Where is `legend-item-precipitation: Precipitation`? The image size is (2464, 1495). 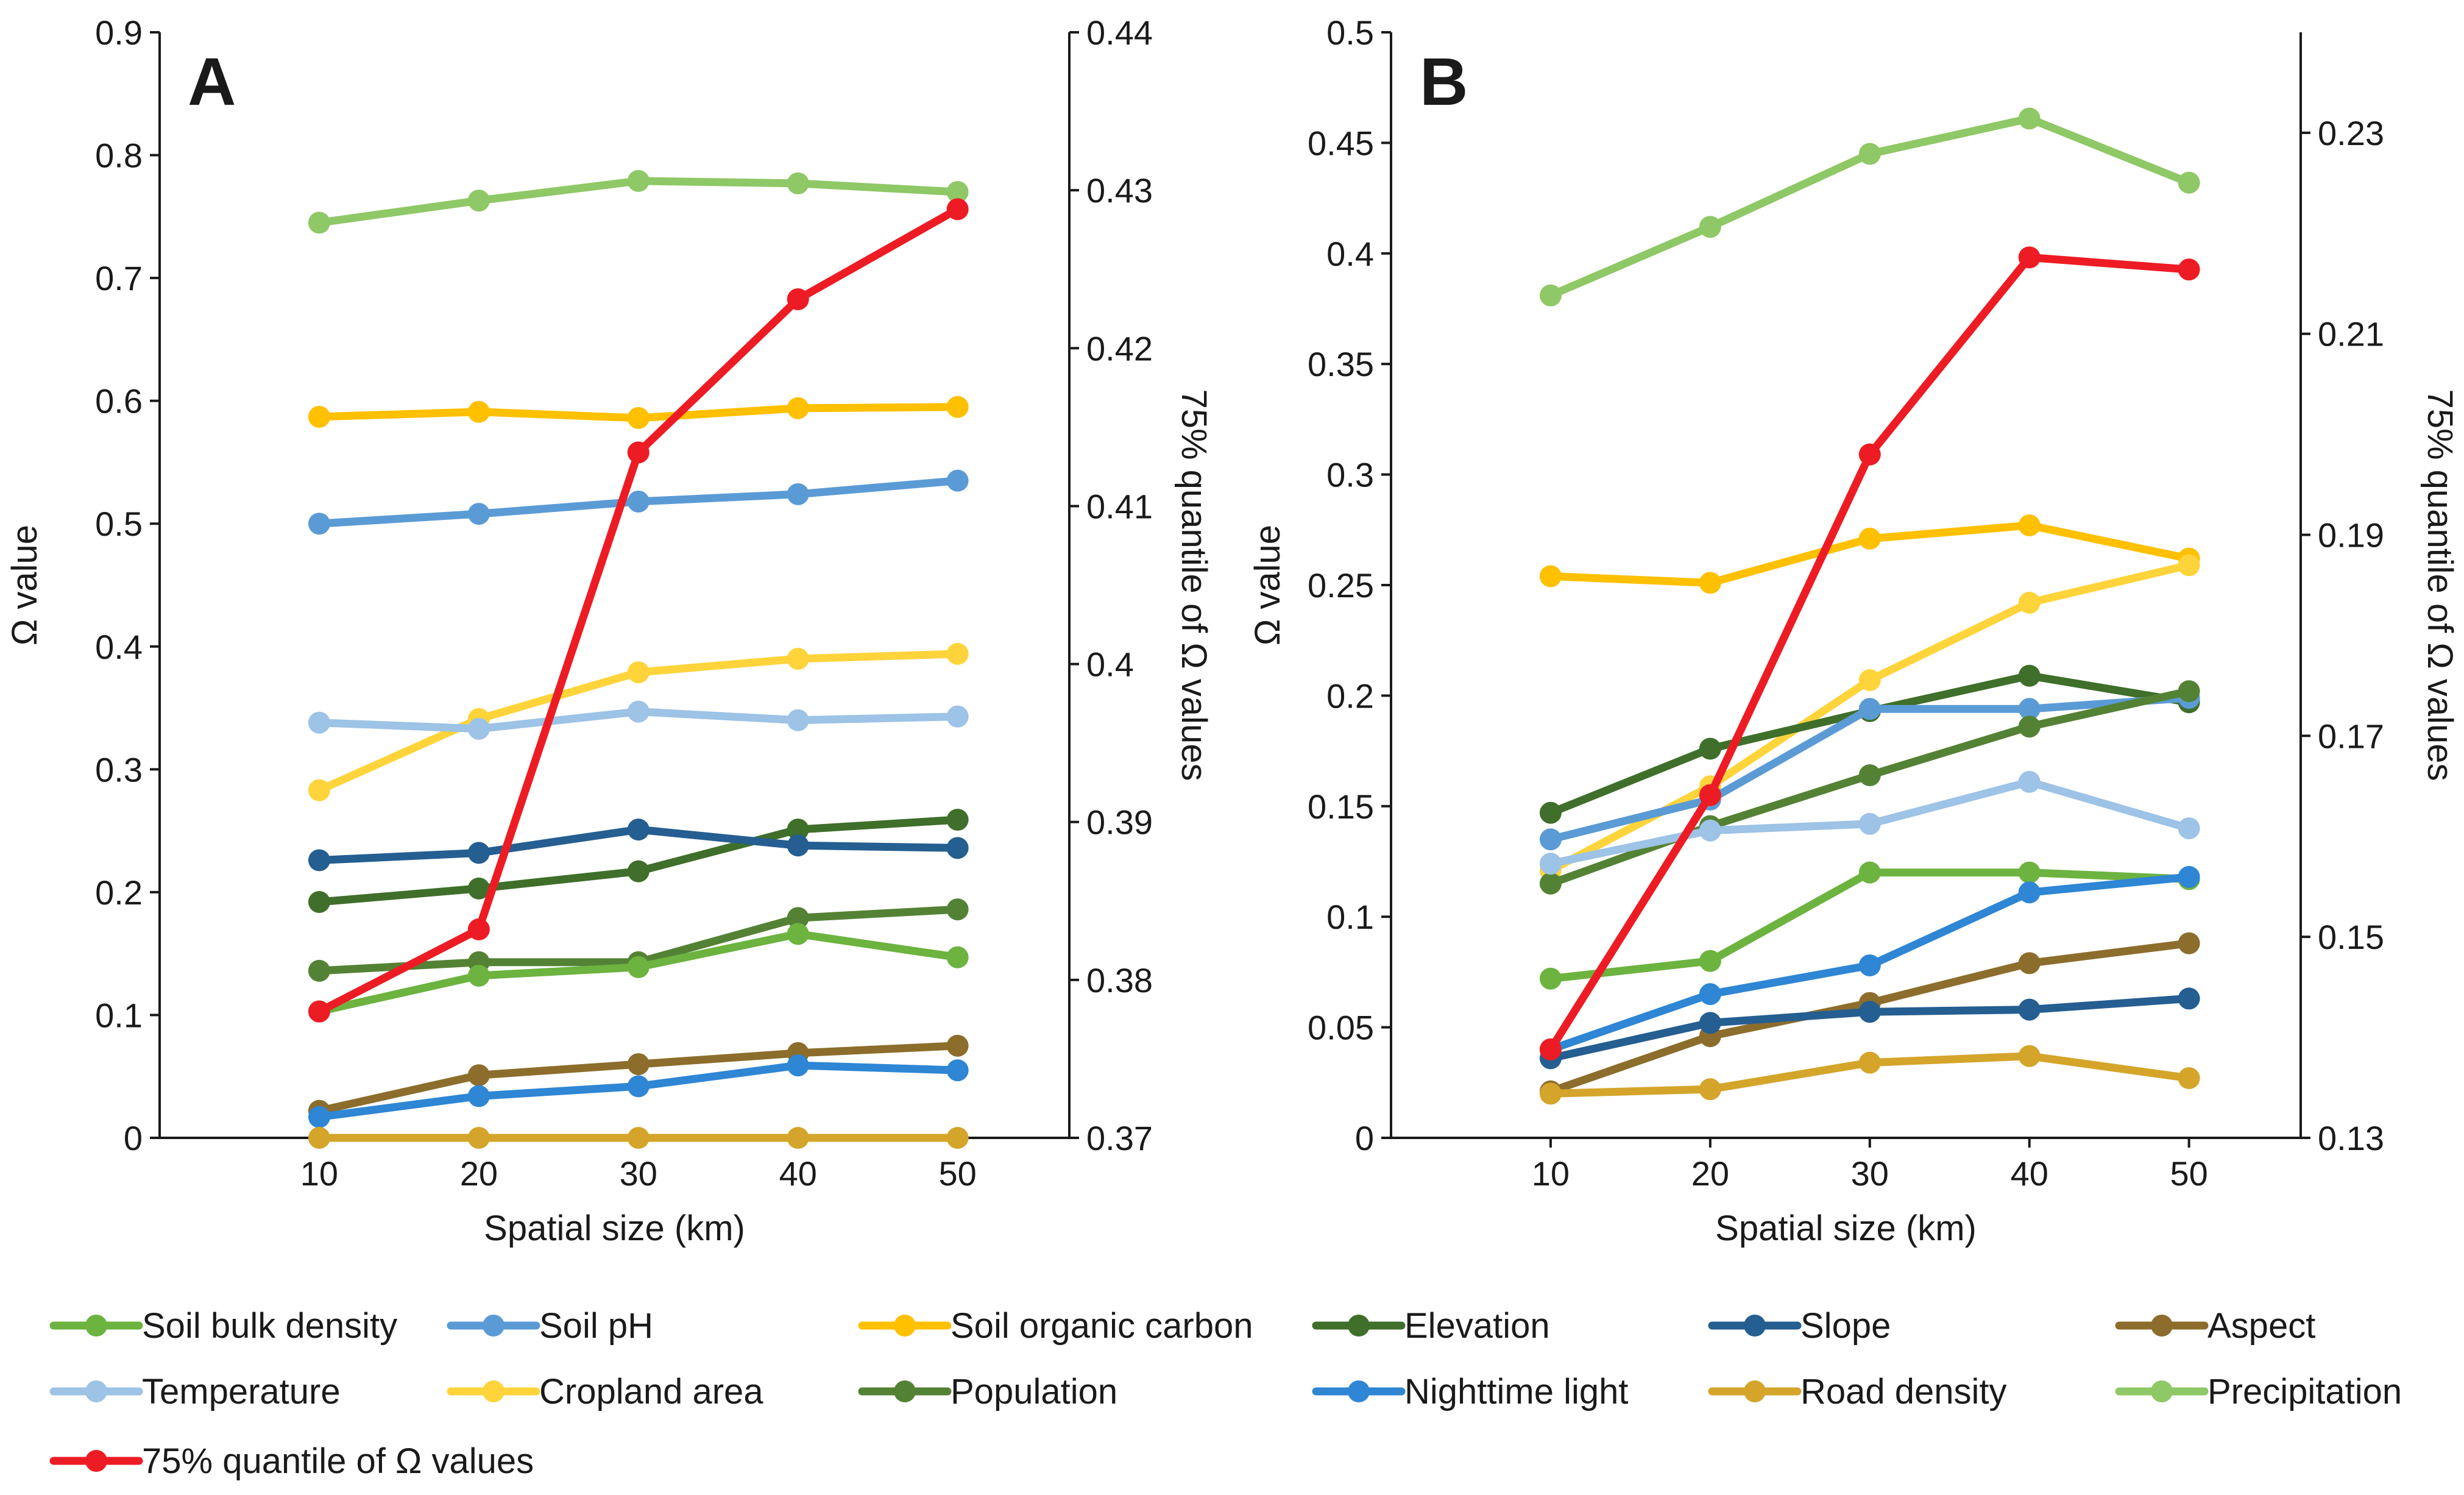
legend-item-precipitation: Precipitation is located at coordinates (2258, 1392).